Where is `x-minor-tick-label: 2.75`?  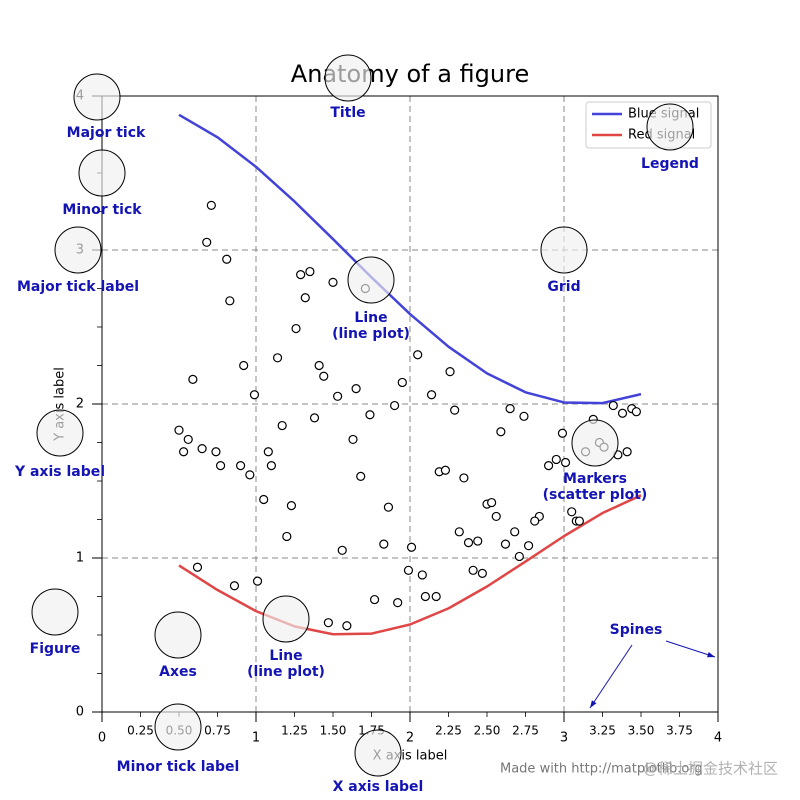 x-minor-tick-label: 2.75 is located at coordinates (525, 731).